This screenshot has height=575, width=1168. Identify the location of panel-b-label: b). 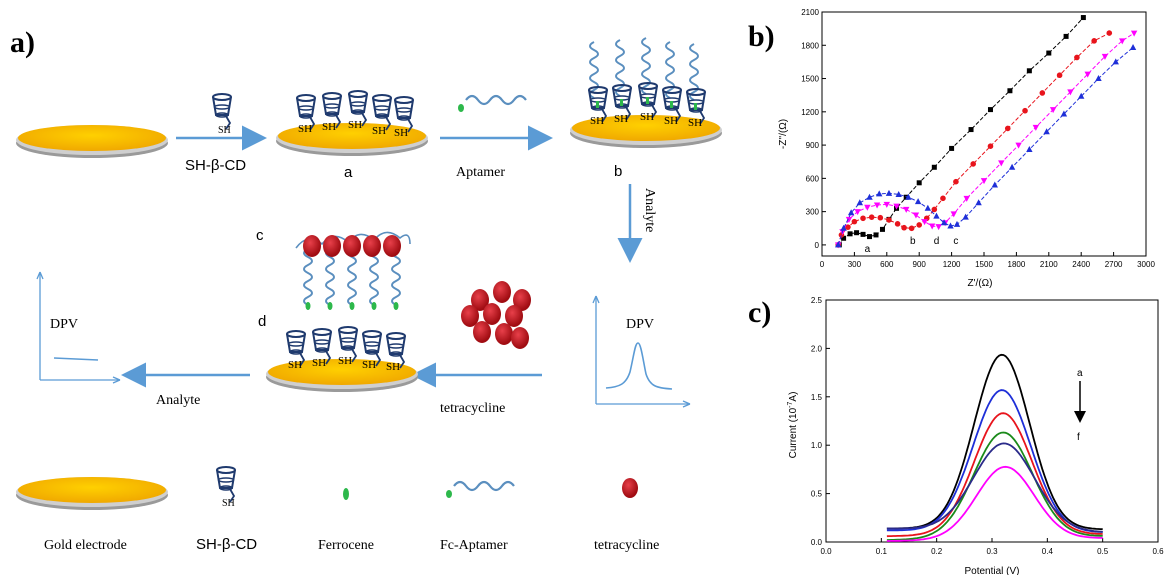
(761, 36).